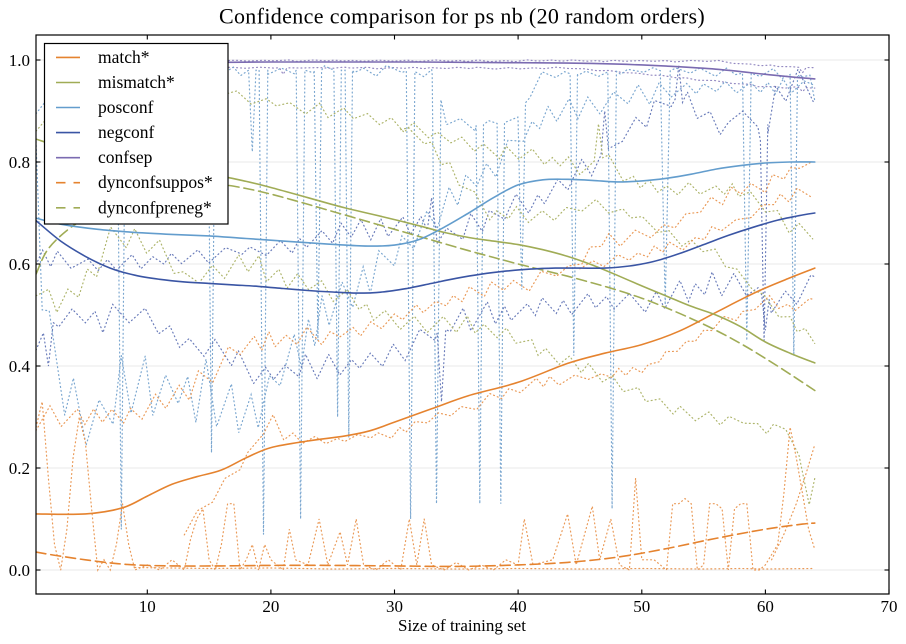 Image resolution: width=906 pixels, height=644 pixels. I want to click on svg-text: 0.6, so click(19, 264).